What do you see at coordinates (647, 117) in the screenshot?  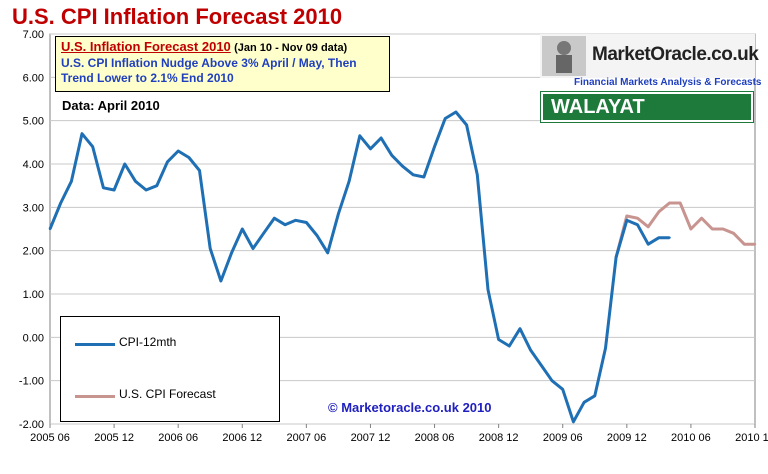 I see `walayat-street-logo: WALAYAT STREET.COM` at bounding box center [647, 117].